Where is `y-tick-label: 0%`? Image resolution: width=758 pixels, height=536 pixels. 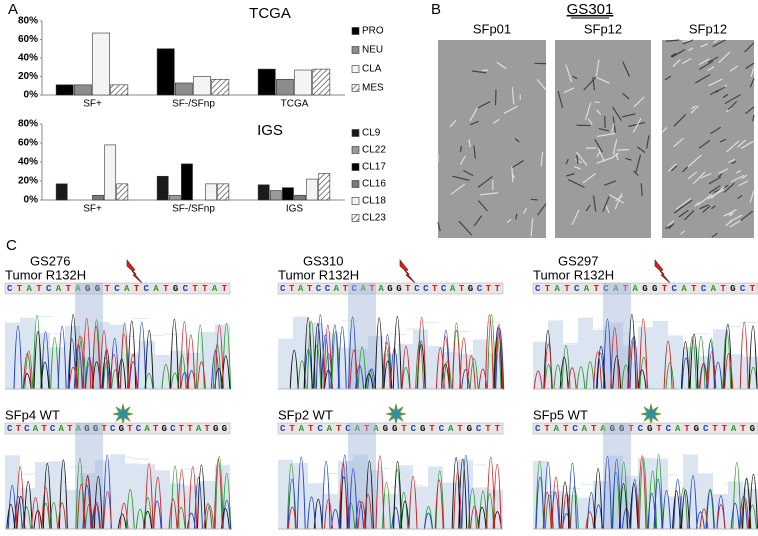 y-tick-label: 0% is located at coordinates (31, 95).